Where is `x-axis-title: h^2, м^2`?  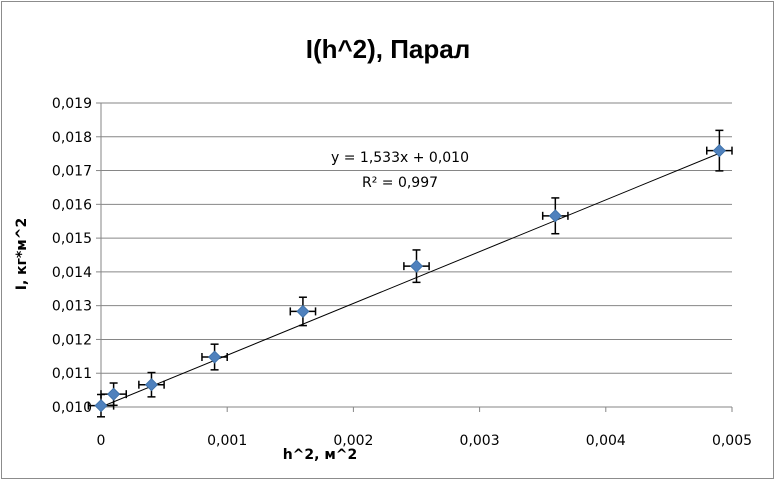
x-axis-title: h^2, м^2 is located at coordinates (320, 455).